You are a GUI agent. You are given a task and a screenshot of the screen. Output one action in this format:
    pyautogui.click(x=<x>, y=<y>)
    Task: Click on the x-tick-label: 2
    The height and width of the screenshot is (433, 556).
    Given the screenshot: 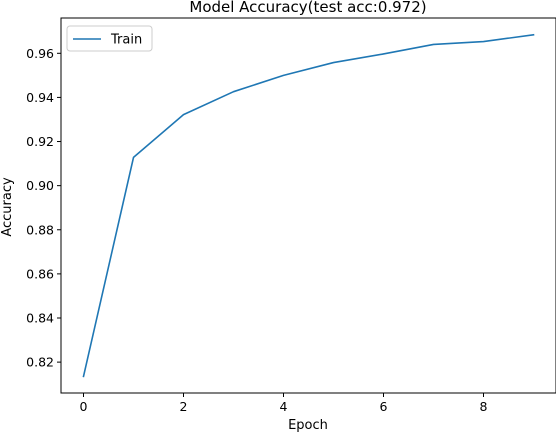 What is the action you would take?
    pyautogui.click(x=184, y=406)
    